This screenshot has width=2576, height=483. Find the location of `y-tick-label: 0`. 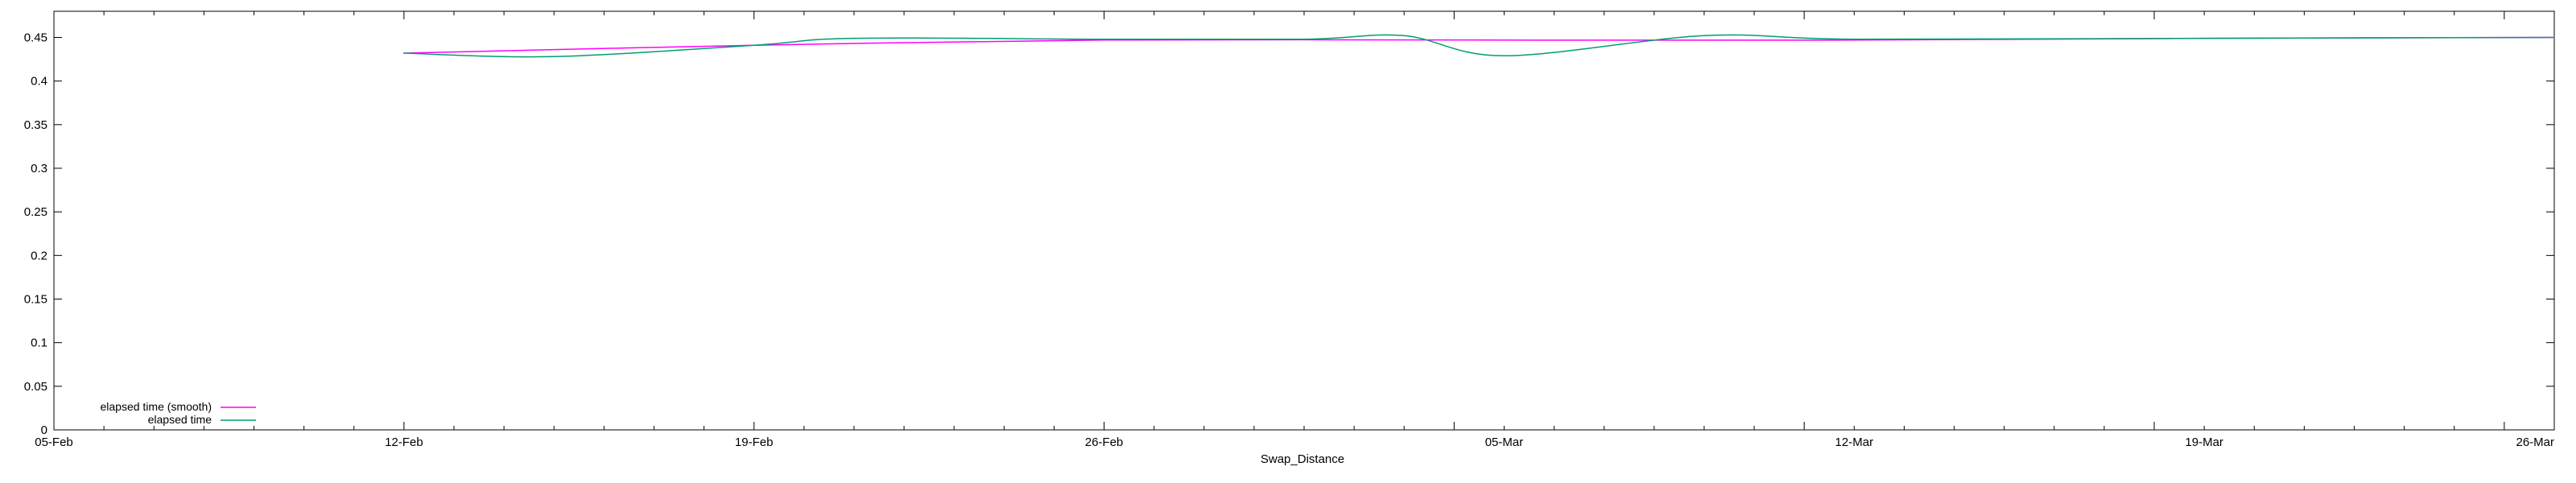

y-tick-label: 0 is located at coordinates (44, 430).